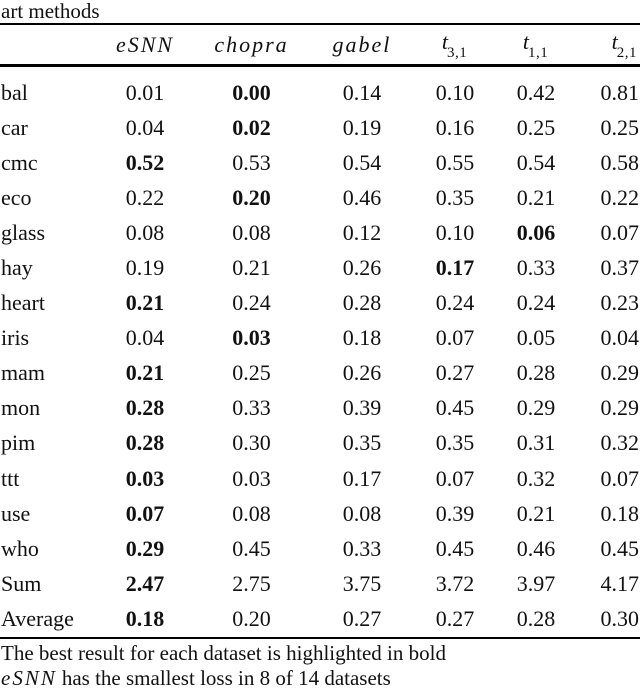 This screenshot has width=640, height=691. What do you see at coordinates (14, 92) in the screenshot?
I see `row-label: bal` at bounding box center [14, 92].